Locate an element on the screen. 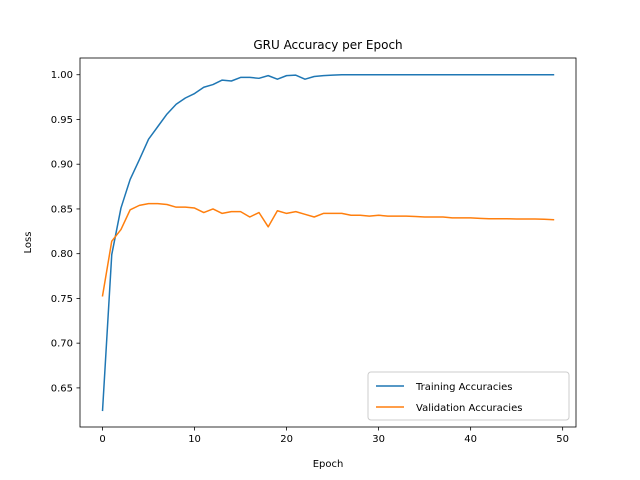 This screenshot has height=480, width=640. x-axis-label: Epoch is located at coordinates (328, 464).